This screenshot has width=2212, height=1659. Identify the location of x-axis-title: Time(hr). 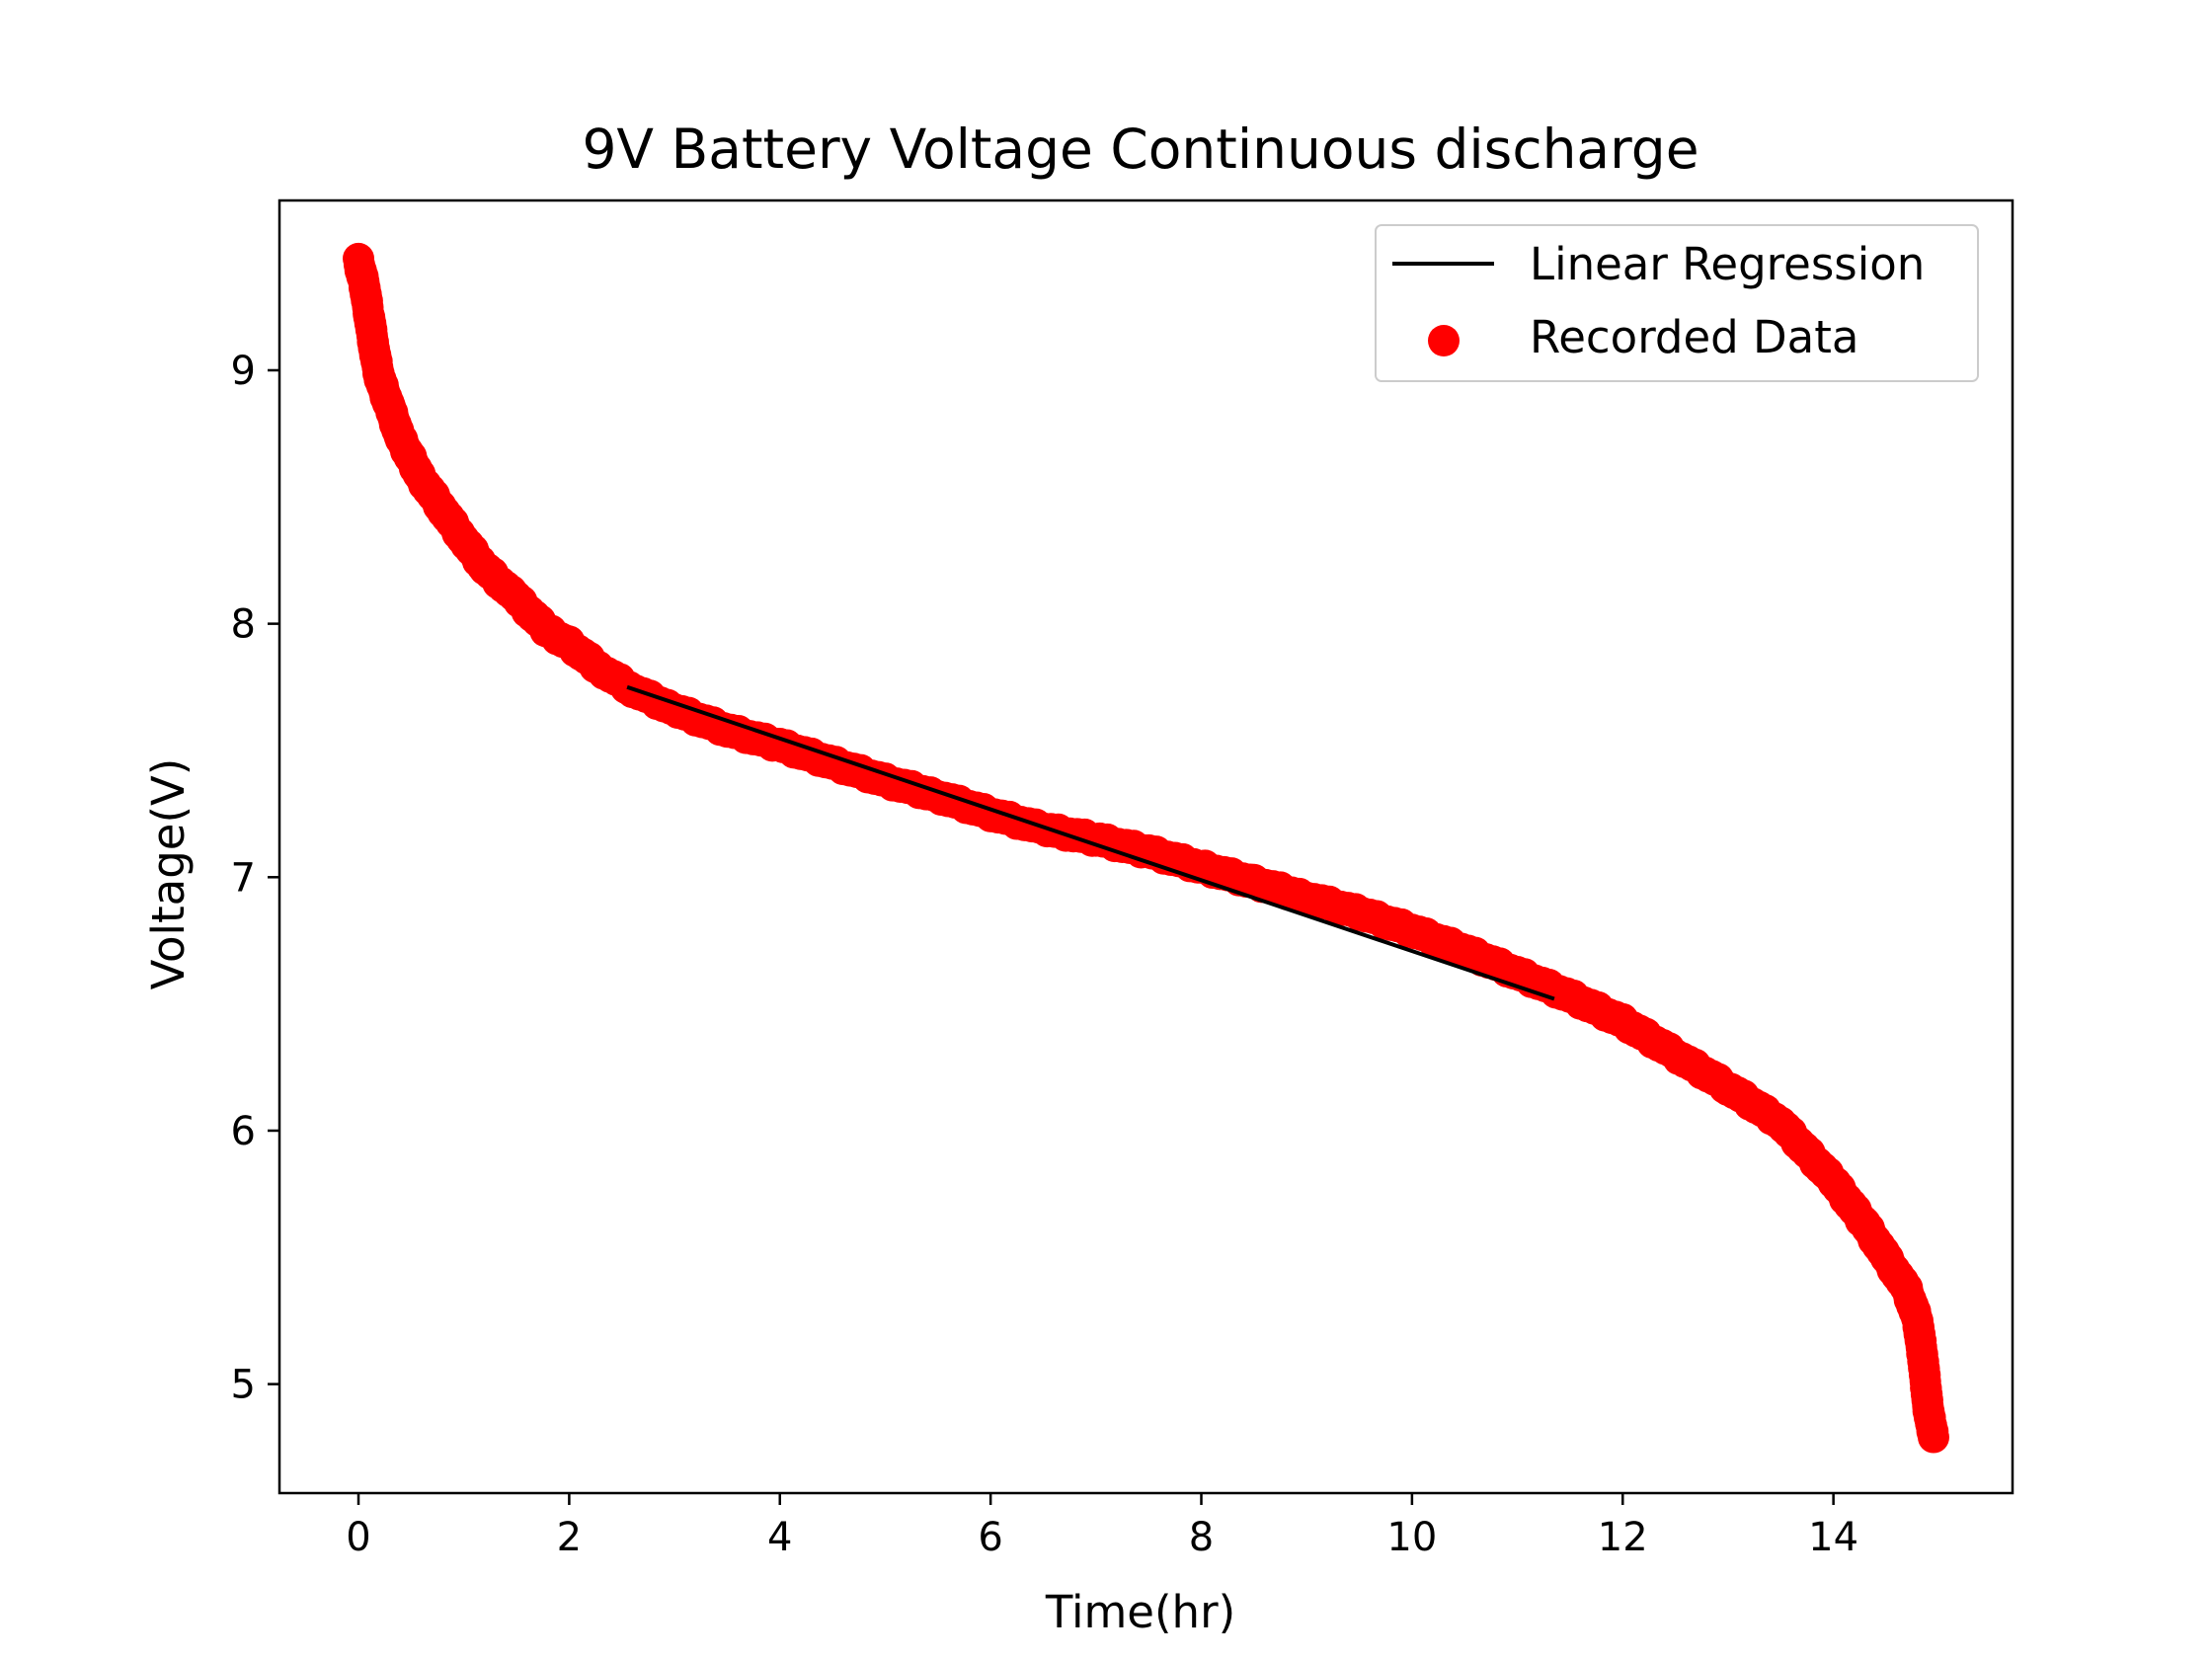
(1140, 1612).